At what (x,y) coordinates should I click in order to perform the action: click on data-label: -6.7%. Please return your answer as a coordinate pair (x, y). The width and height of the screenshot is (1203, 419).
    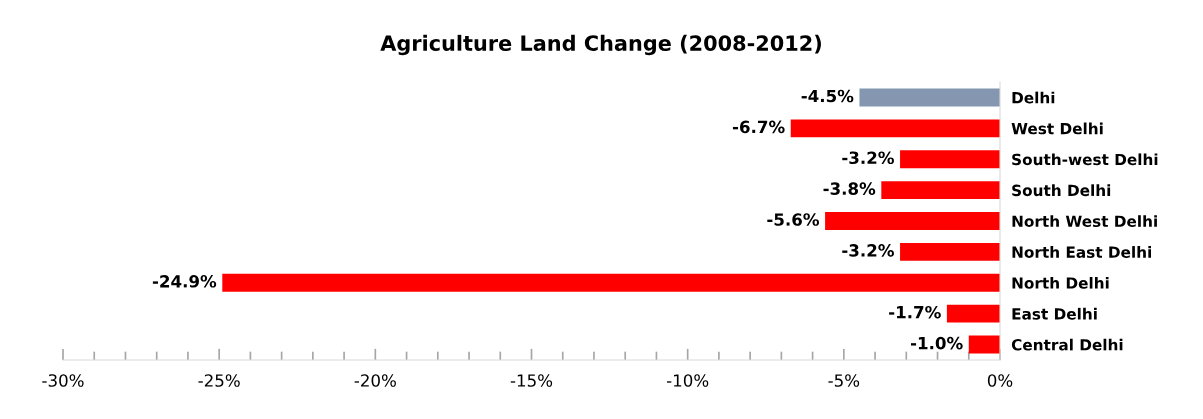
    Looking at the image, I should click on (758, 127).